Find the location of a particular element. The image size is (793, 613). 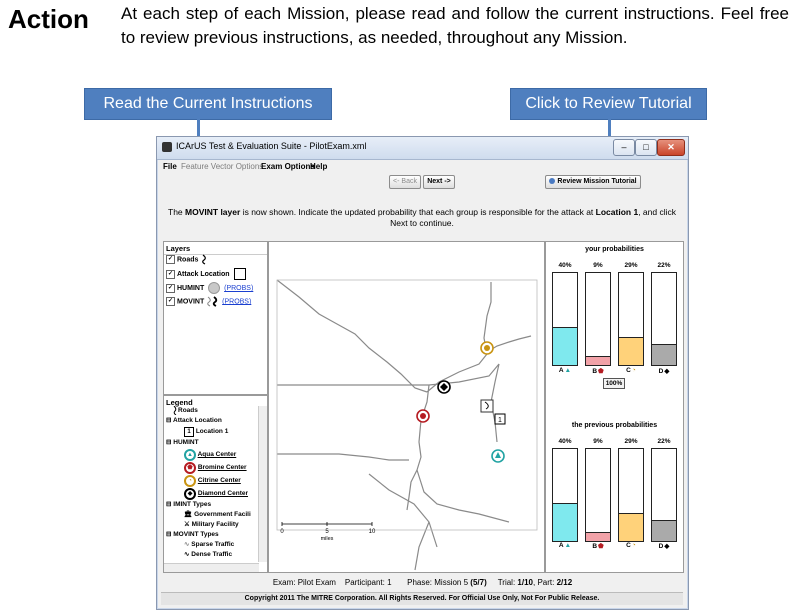

action-heading: Action is located at coordinates (48, 19).